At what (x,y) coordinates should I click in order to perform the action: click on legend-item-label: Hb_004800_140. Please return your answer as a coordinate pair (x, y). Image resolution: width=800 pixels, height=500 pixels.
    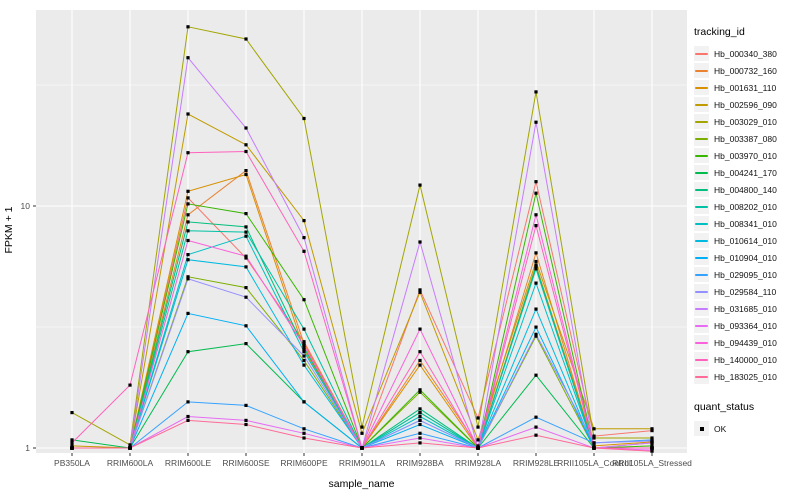
    Looking at the image, I should click on (745, 189).